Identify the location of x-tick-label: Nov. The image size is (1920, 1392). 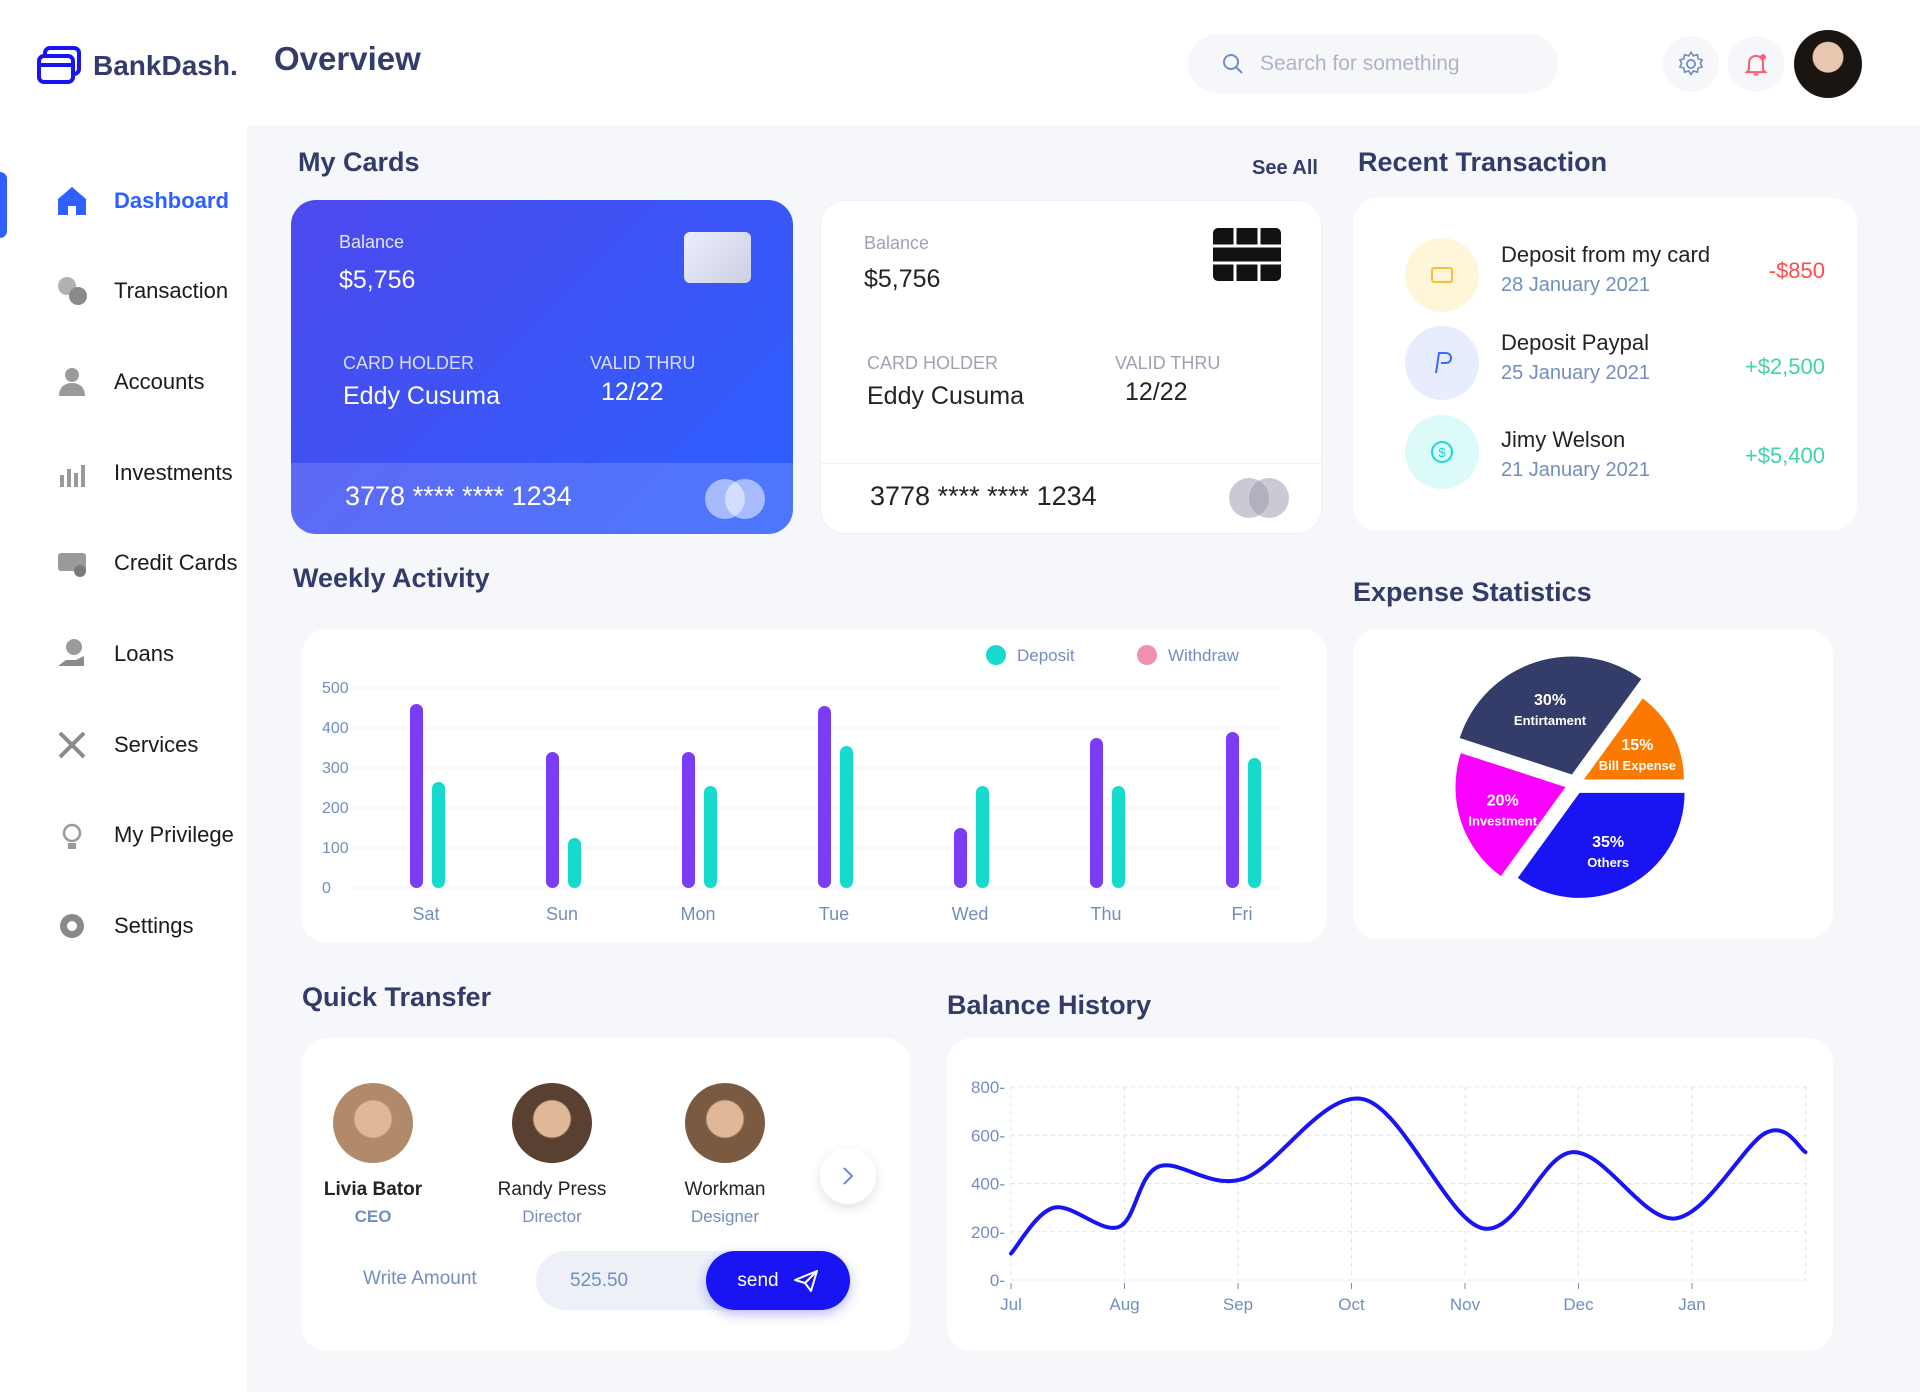
(1465, 1304).